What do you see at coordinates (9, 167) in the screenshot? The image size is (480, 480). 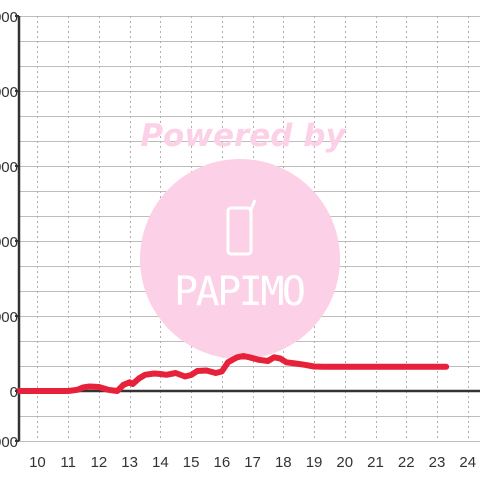 I see `y-tick-label: 90,000` at bounding box center [9, 167].